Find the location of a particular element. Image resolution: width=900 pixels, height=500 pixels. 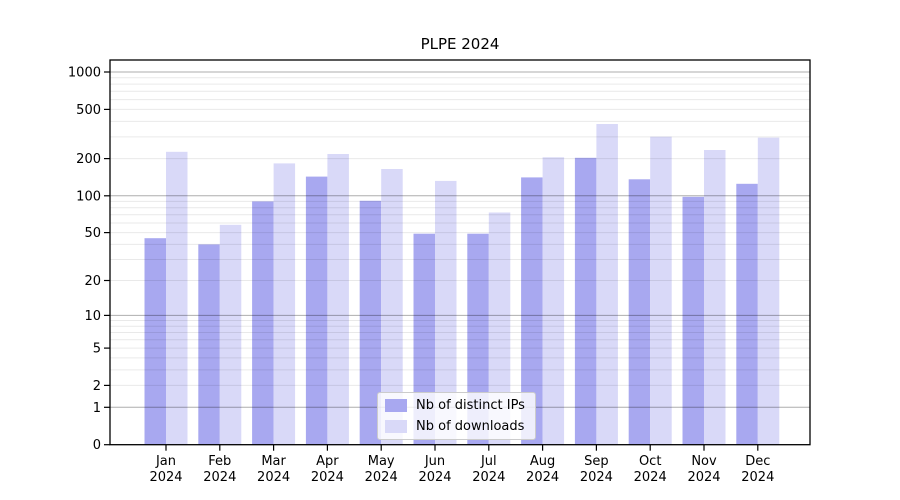

x-tick-label-may-2024-year: 2024 is located at coordinates (381, 477).